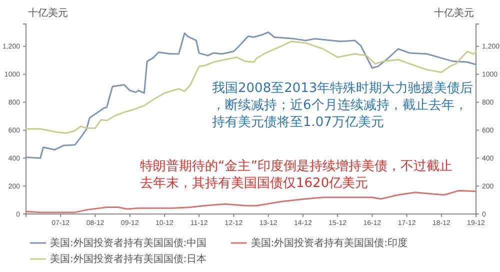 The image size is (500, 272). I want to click on annotation: 特朗普期待的“金主”印度倒是持续增持美债，不过截止去年末，其持有美国国债仅1620亿美元, so click(296, 174).